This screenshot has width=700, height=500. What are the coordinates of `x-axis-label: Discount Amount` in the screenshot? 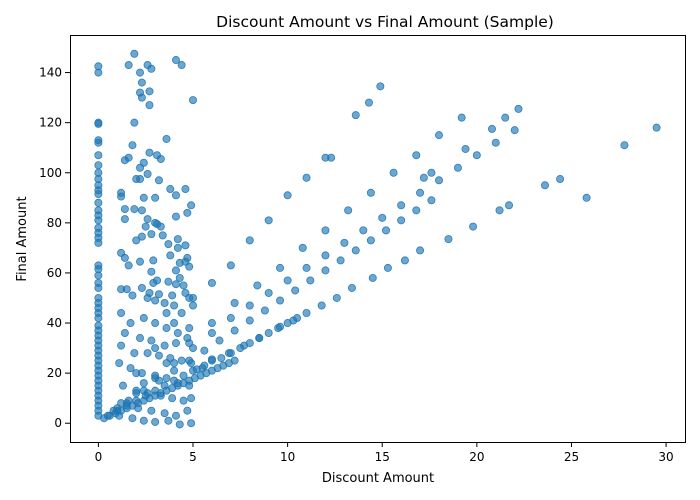 It's located at (378, 478).